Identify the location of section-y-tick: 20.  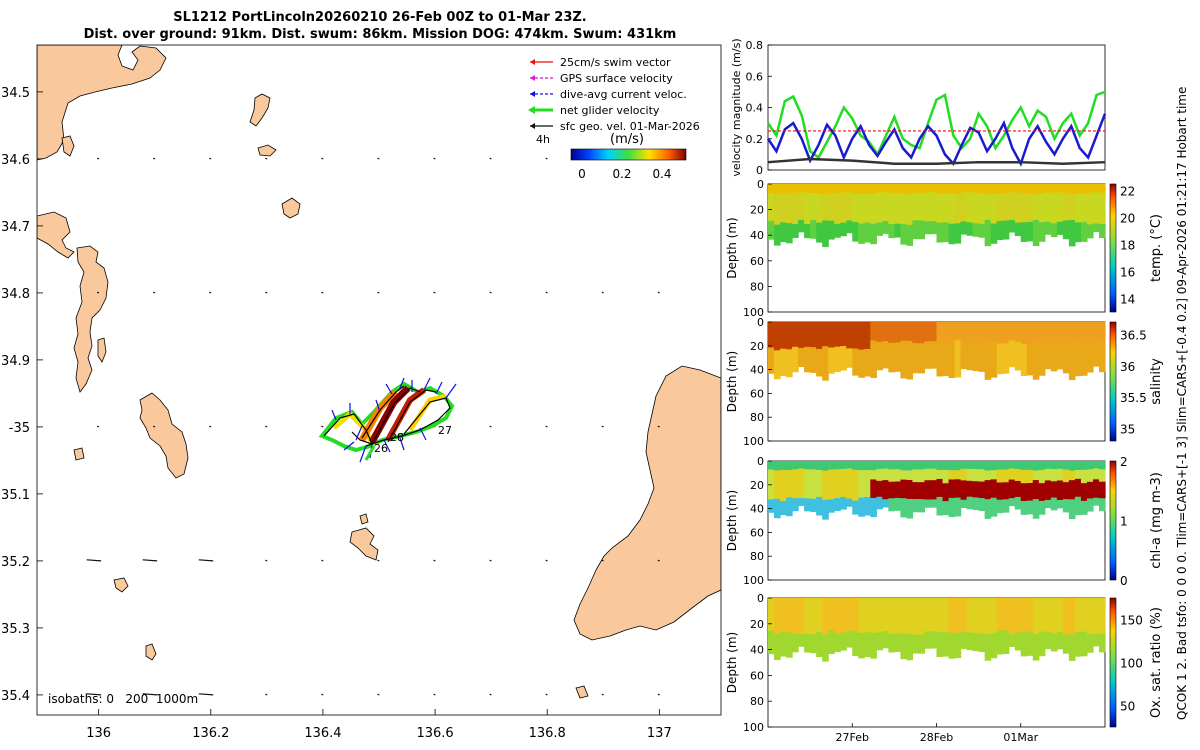
(757, 346).